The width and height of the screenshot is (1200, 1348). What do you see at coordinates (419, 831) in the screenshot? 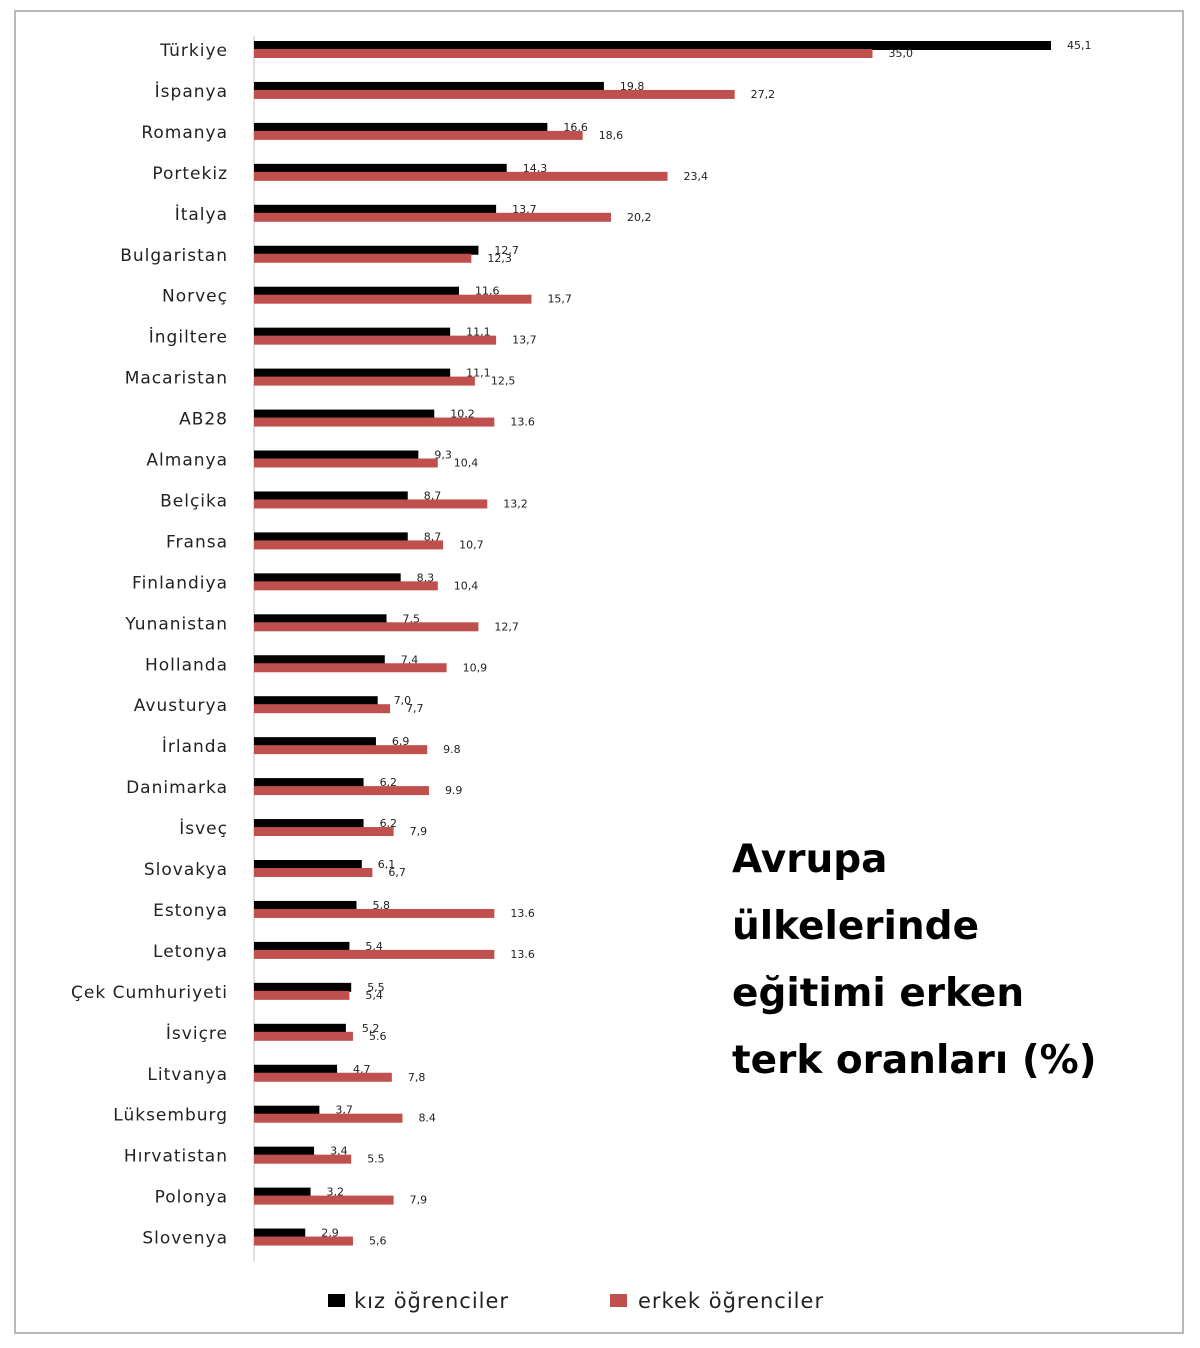
I see `data-label: 7,9` at bounding box center [419, 831].